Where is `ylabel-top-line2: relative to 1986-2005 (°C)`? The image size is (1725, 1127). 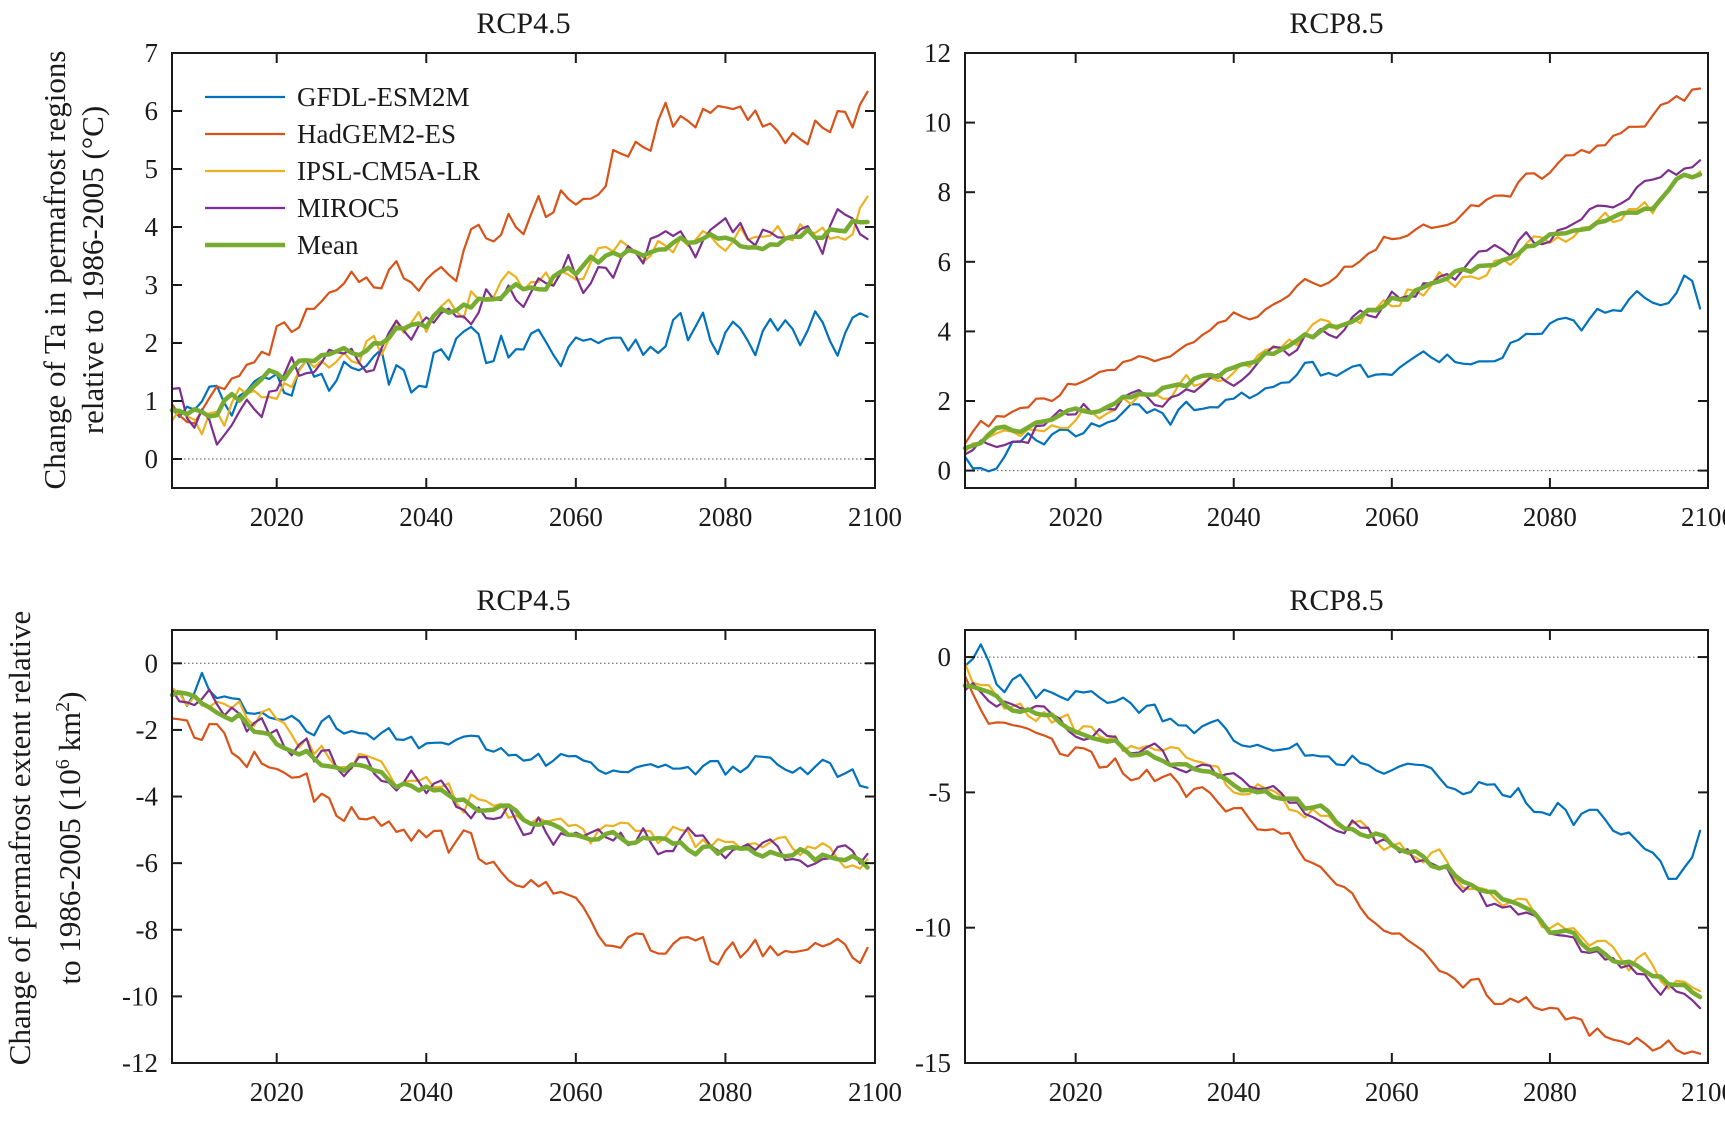 ylabel-top-line2: relative to 1986-2005 (°C) is located at coordinates (92, 270).